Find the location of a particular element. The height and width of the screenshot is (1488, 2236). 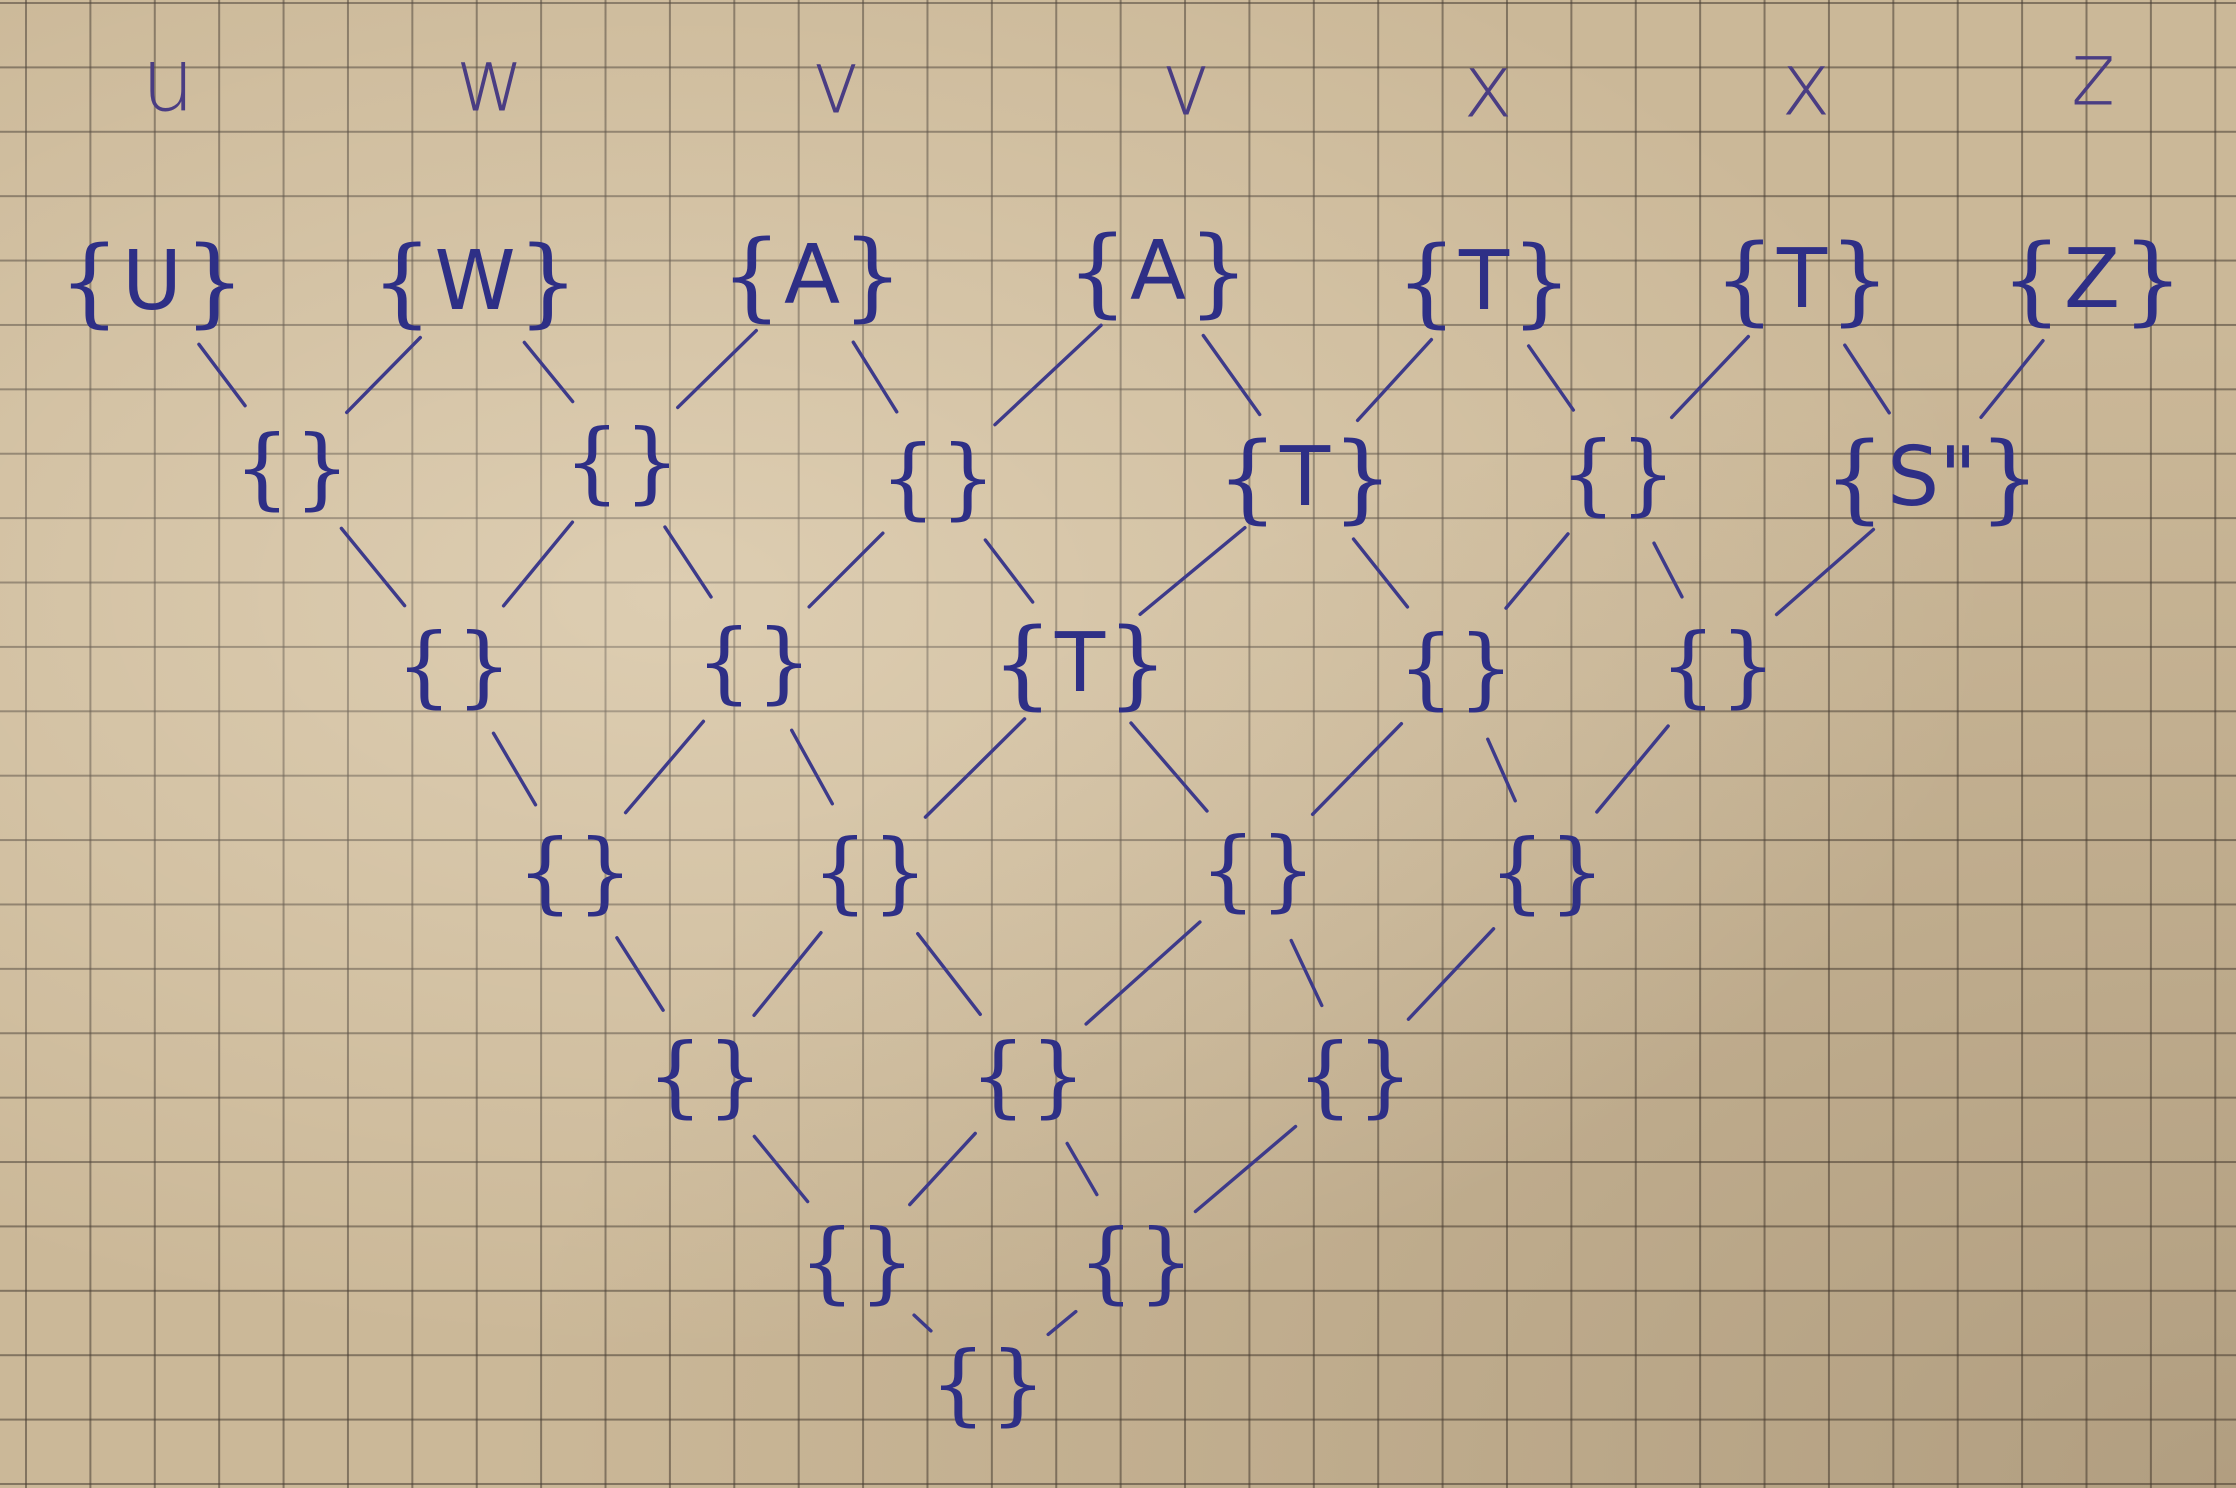

set-element: U is located at coordinates (152, 281).